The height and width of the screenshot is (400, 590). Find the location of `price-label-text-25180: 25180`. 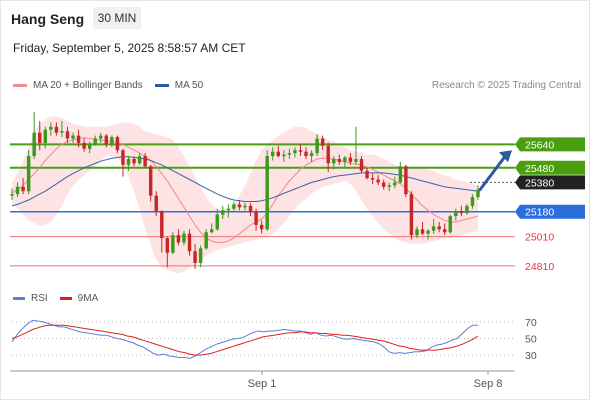

price-label-text-25180: 25180 is located at coordinates (539, 213).